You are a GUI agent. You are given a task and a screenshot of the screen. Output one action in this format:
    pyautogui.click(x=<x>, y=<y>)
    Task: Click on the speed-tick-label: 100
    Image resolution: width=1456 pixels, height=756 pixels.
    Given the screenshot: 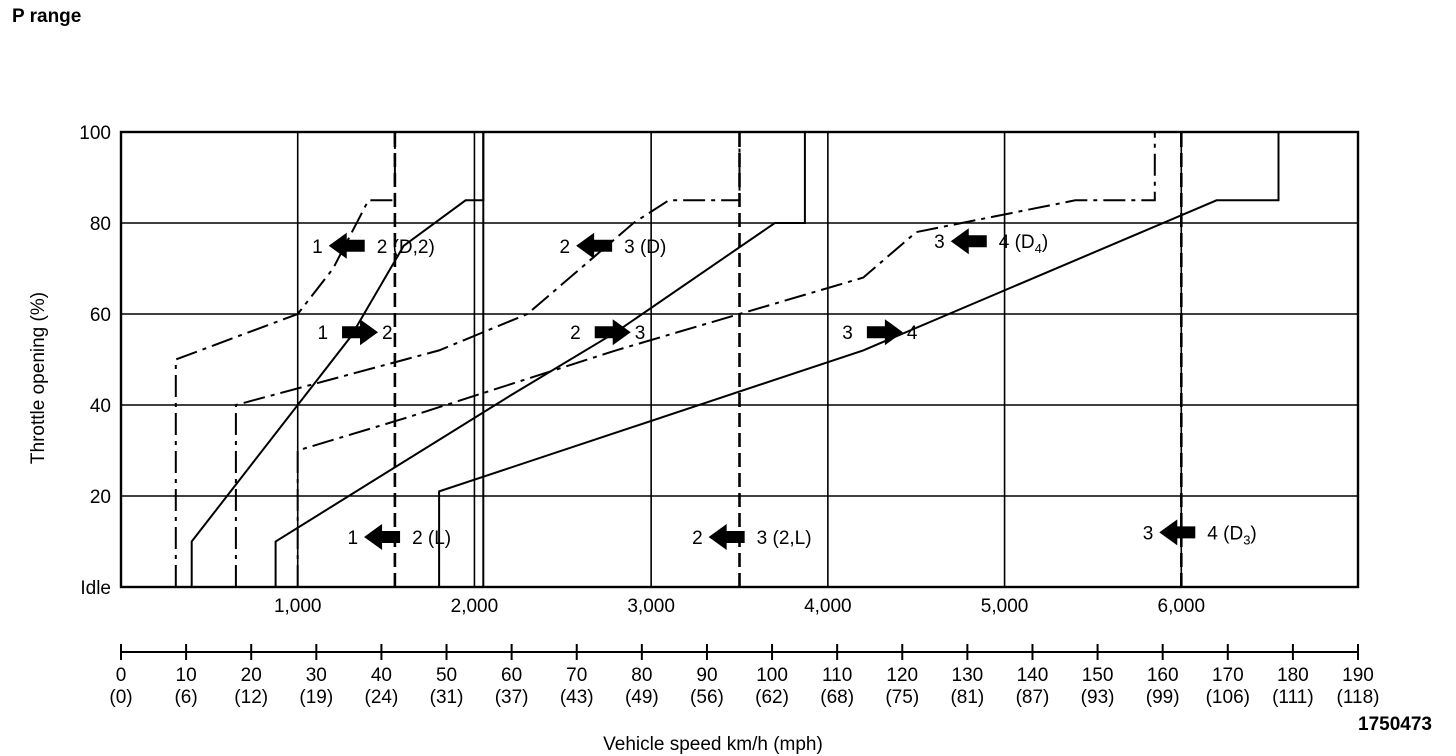 What is the action you would take?
    pyautogui.click(x=772, y=675)
    